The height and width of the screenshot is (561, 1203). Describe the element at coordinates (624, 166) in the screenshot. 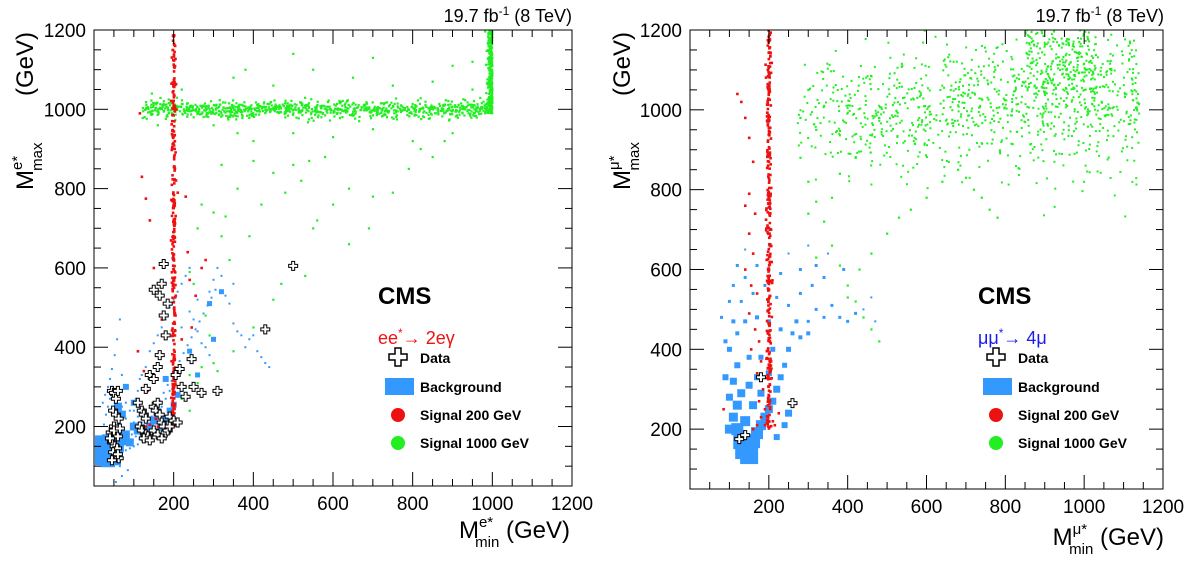

I see `right-y-axis-symbol: Mμ* max` at that location.